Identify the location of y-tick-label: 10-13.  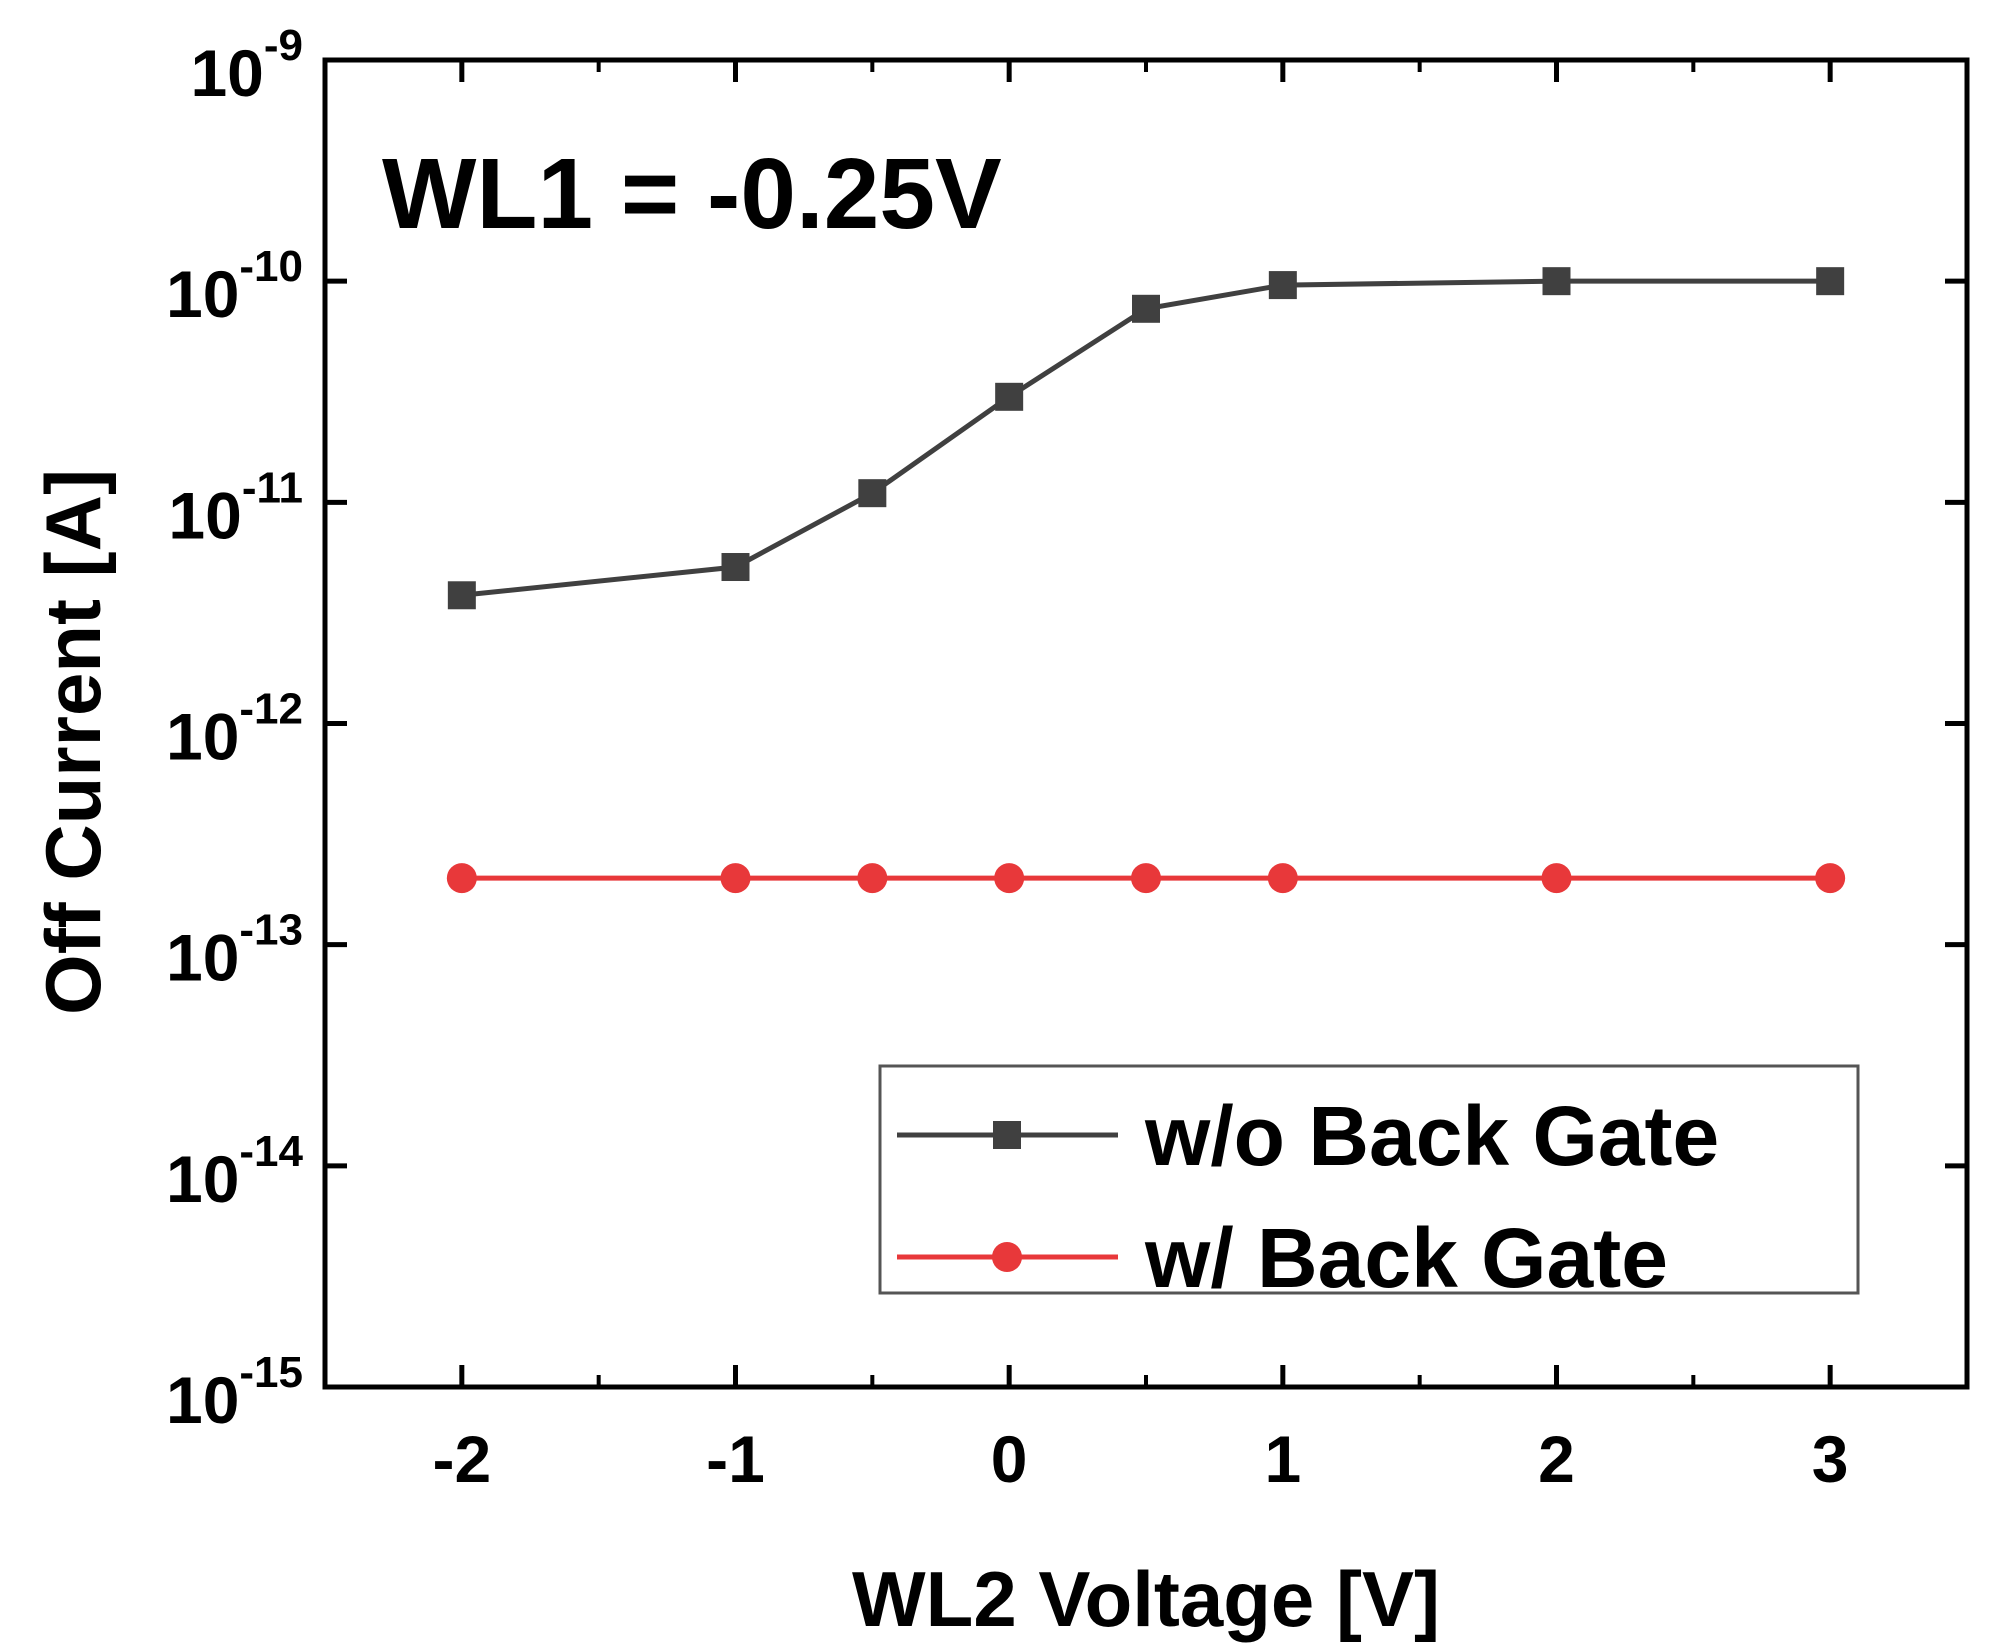
(234, 950).